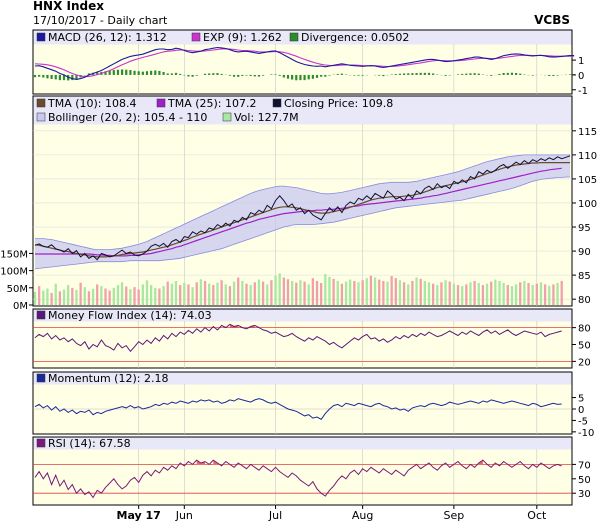 This screenshot has height=527, width=608. What do you see at coordinates (362, 515) in the screenshot?
I see `x-tick-label: Aug` at bounding box center [362, 515].